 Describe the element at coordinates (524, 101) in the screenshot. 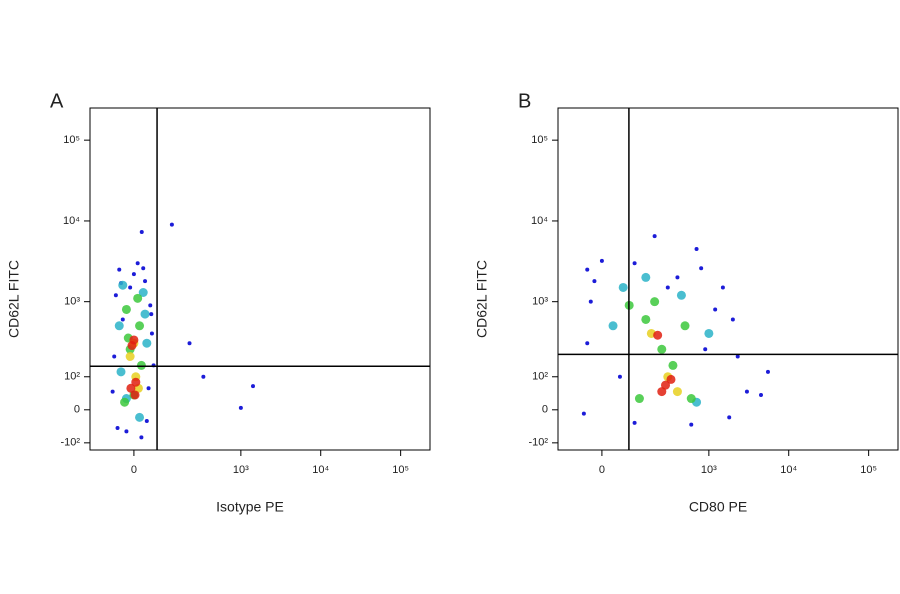

I see `panel-letter: B` at that location.